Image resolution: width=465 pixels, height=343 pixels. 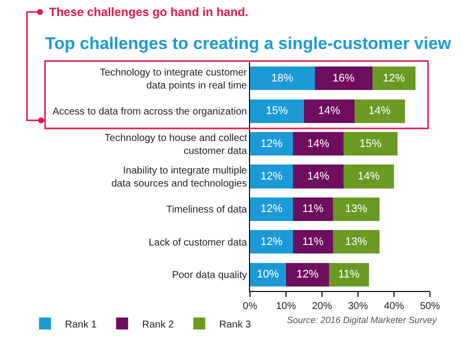 I want to click on text: These challenges go hand in hand., so click(x=148, y=12).